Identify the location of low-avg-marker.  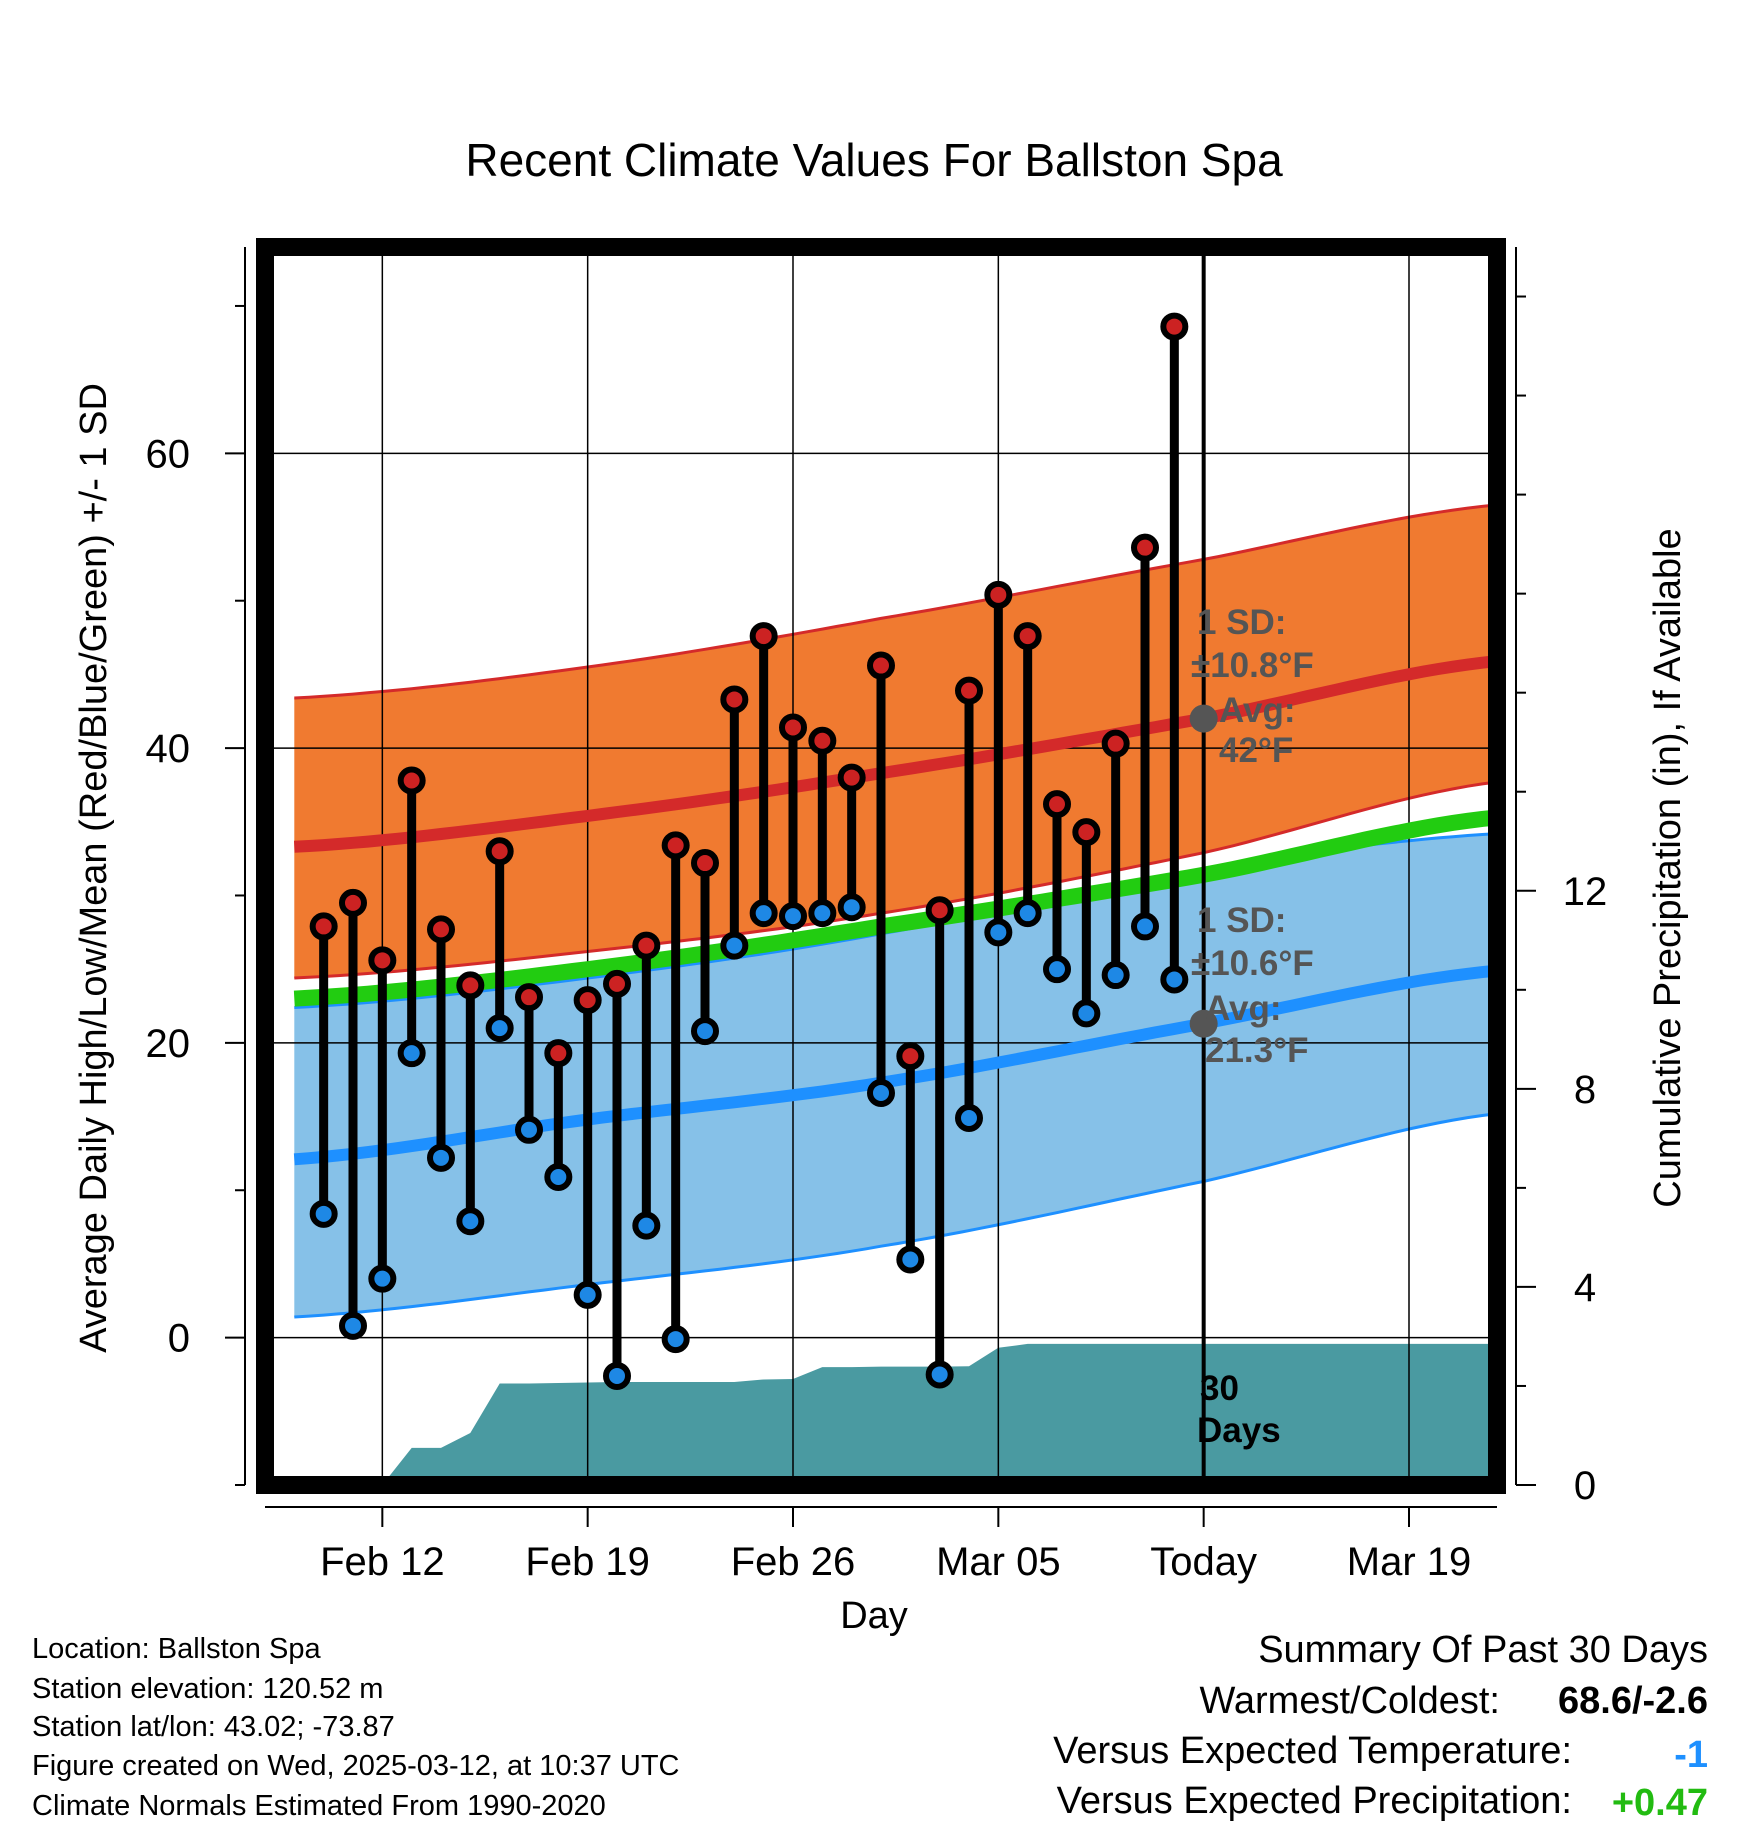
(1203, 1023).